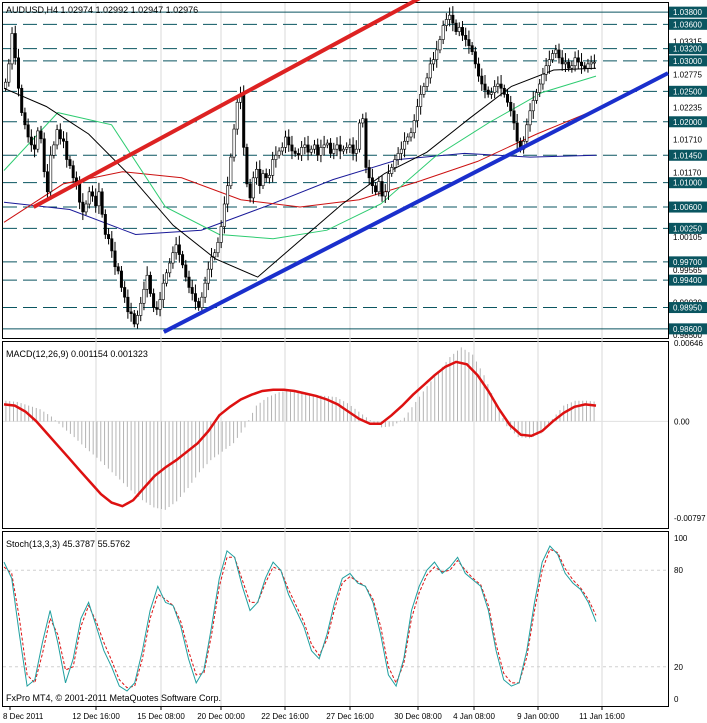 This screenshot has height=723, width=707. Describe the element at coordinates (687, 172) in the screenshot. I see `price-tick-label: 1.01170` at that location.